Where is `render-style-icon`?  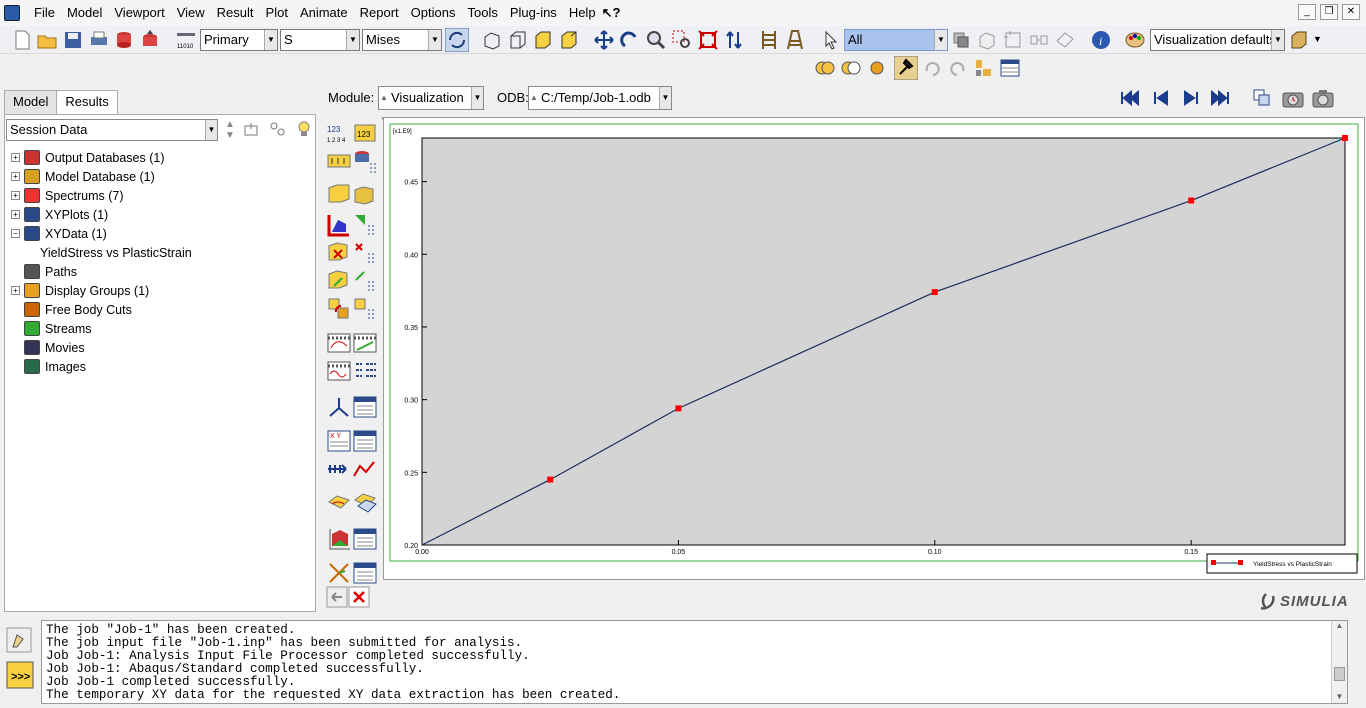
render-style-icon is located at coordinates (1299, 40).